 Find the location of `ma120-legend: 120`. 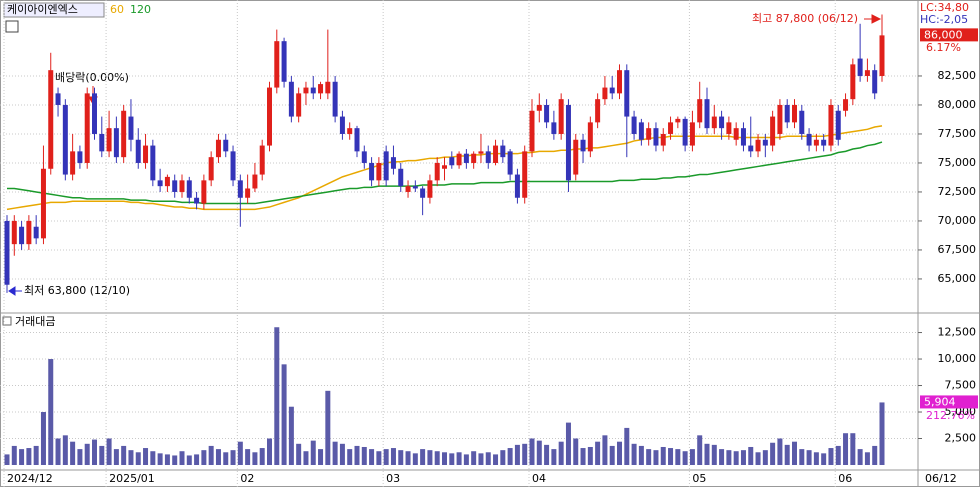

ma120-legend: 120 is located at coordinates (140, 9).